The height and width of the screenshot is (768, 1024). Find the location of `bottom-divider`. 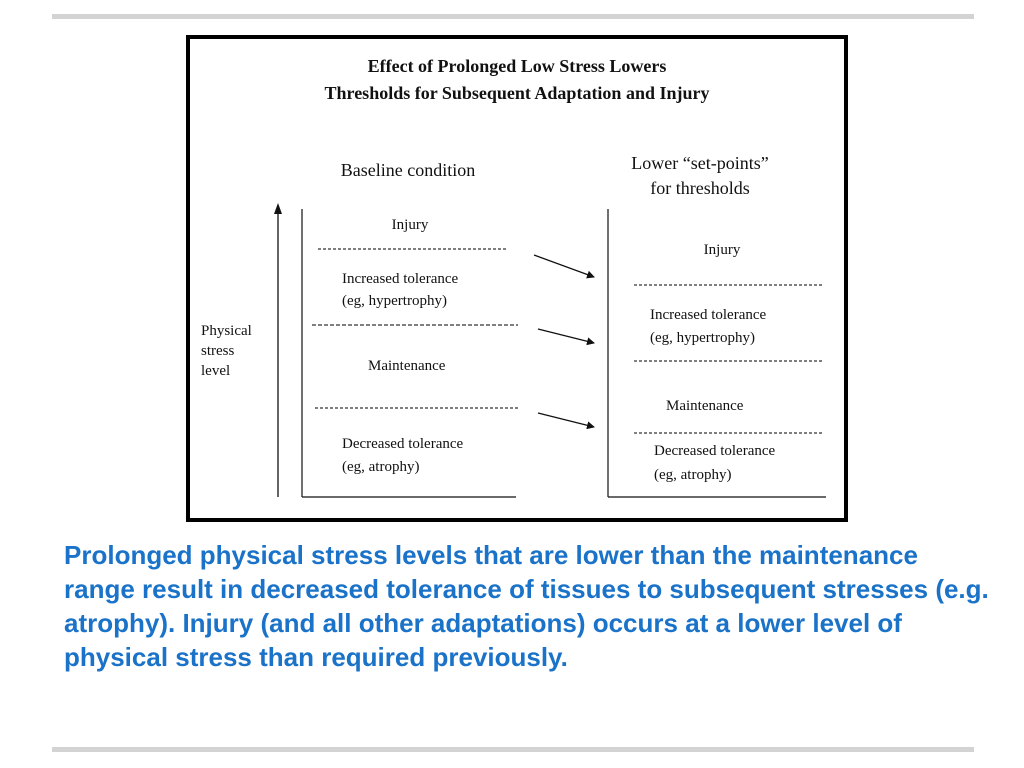

bottom-divider is located at coordinates (513, 749).